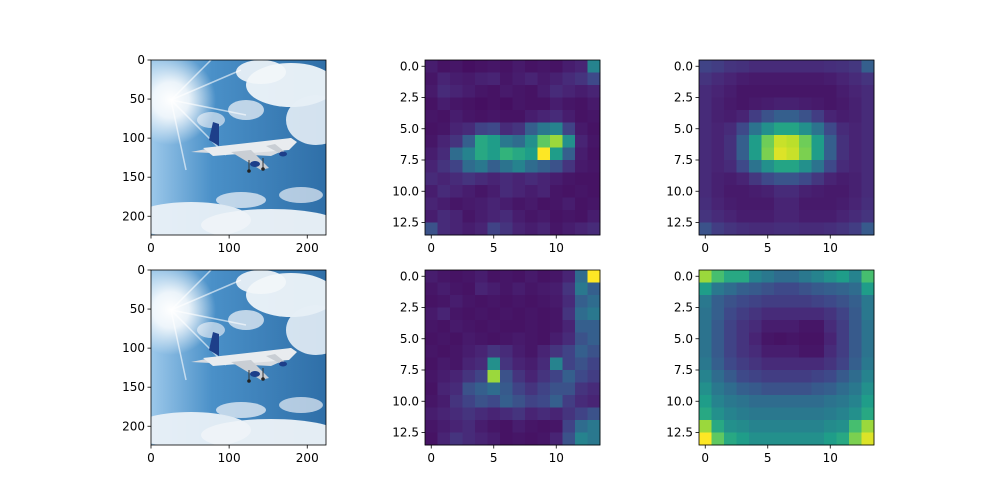 This screenshot has width=1000, height=500. Describe the element at coordinates (133, 177) in the screenshot. I see `y-tick-label: 150` at that location.